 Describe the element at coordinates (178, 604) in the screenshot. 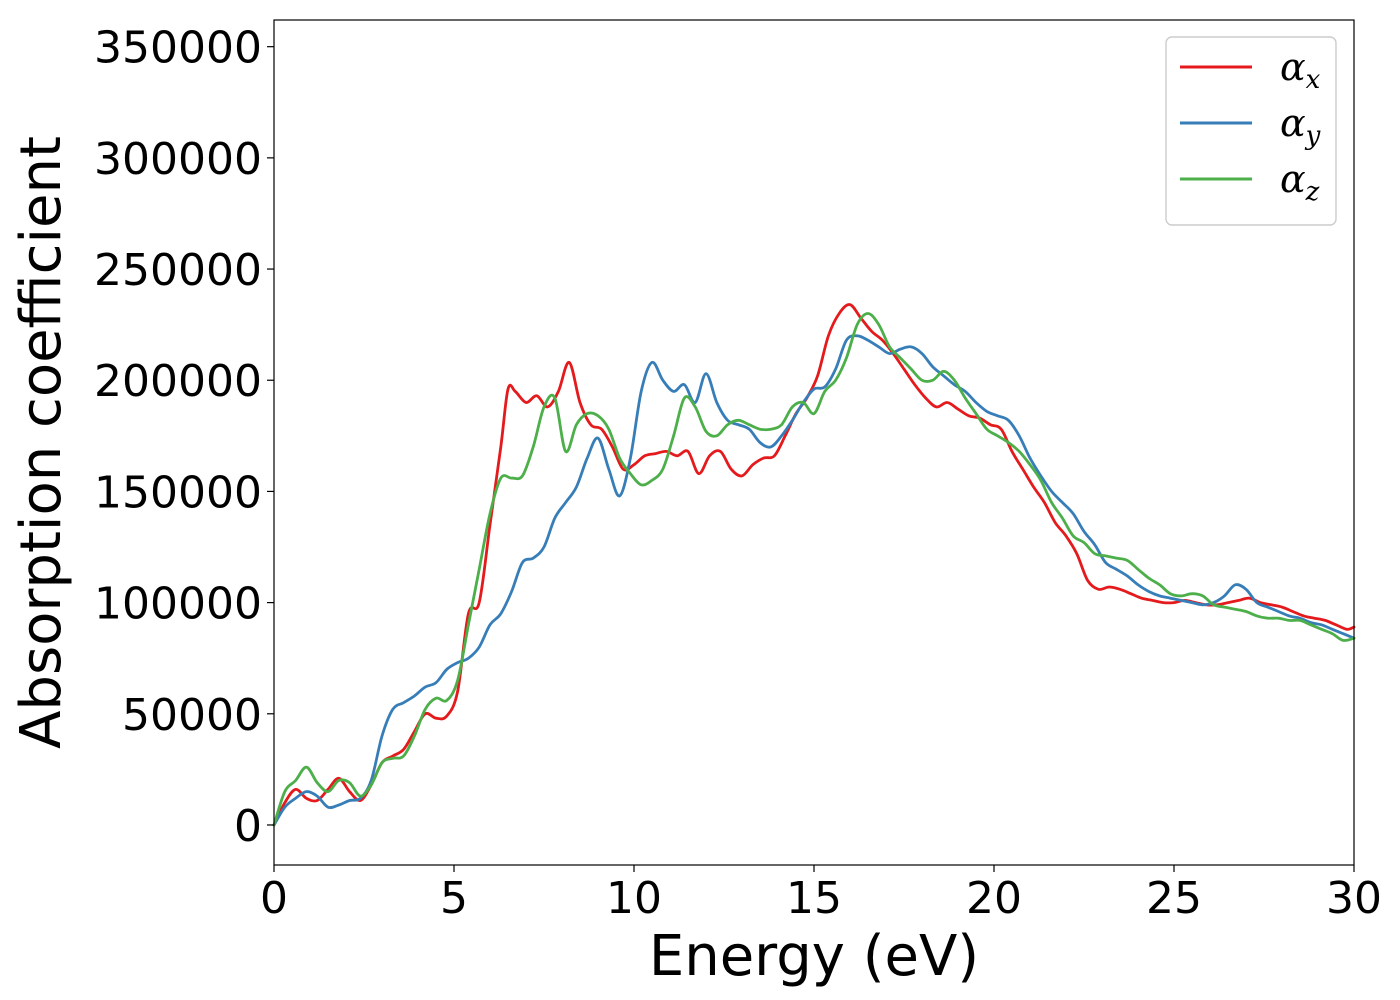

I see `y-tick-label: 100000` at that location.